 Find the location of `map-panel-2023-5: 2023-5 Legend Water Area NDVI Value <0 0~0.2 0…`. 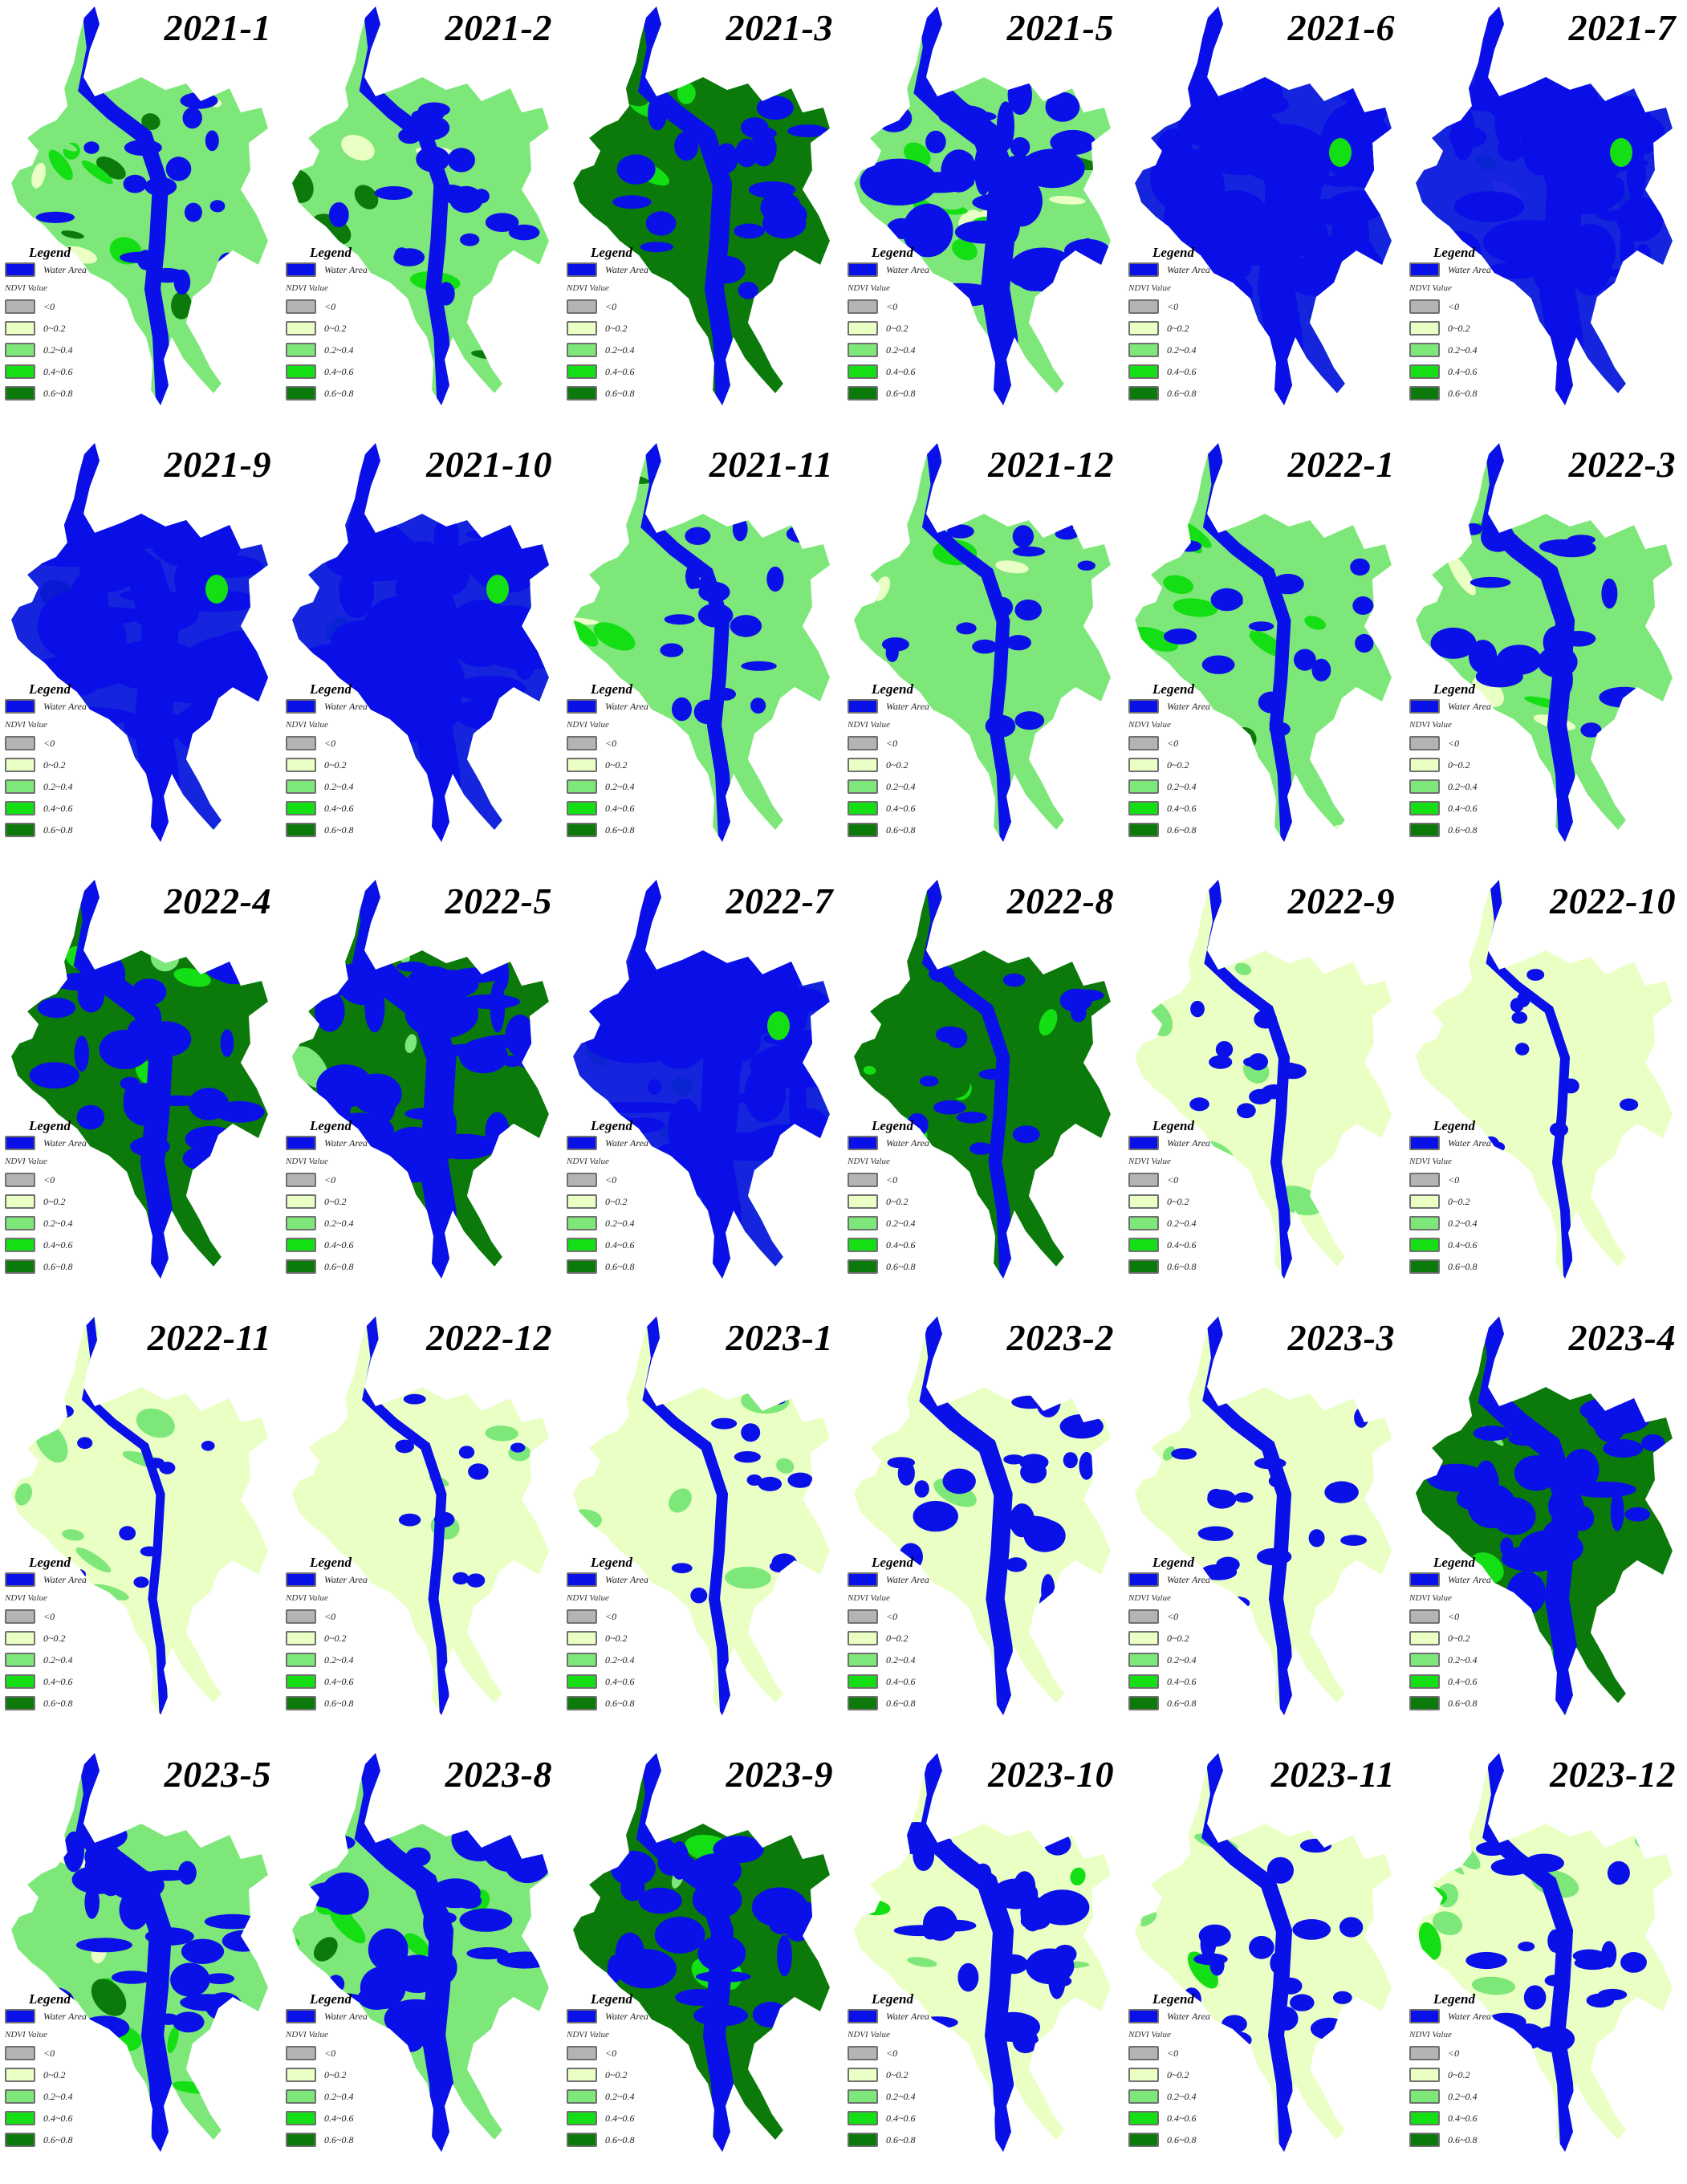

map-panel-2023-5: 2023-5 Legend Water Area NDVI Value <0 0~0.2 0… is located at coordinates (139, 1966).